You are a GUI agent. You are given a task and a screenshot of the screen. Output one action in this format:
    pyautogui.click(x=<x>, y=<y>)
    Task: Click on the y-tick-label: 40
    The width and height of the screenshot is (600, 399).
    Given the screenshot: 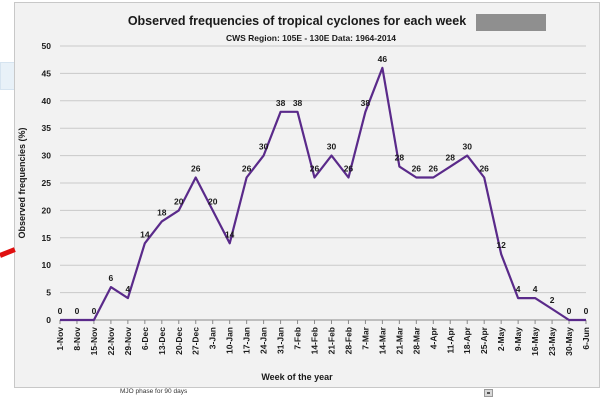 What is the action you would take?
    pyautogui.click(x=47, y=101)
    